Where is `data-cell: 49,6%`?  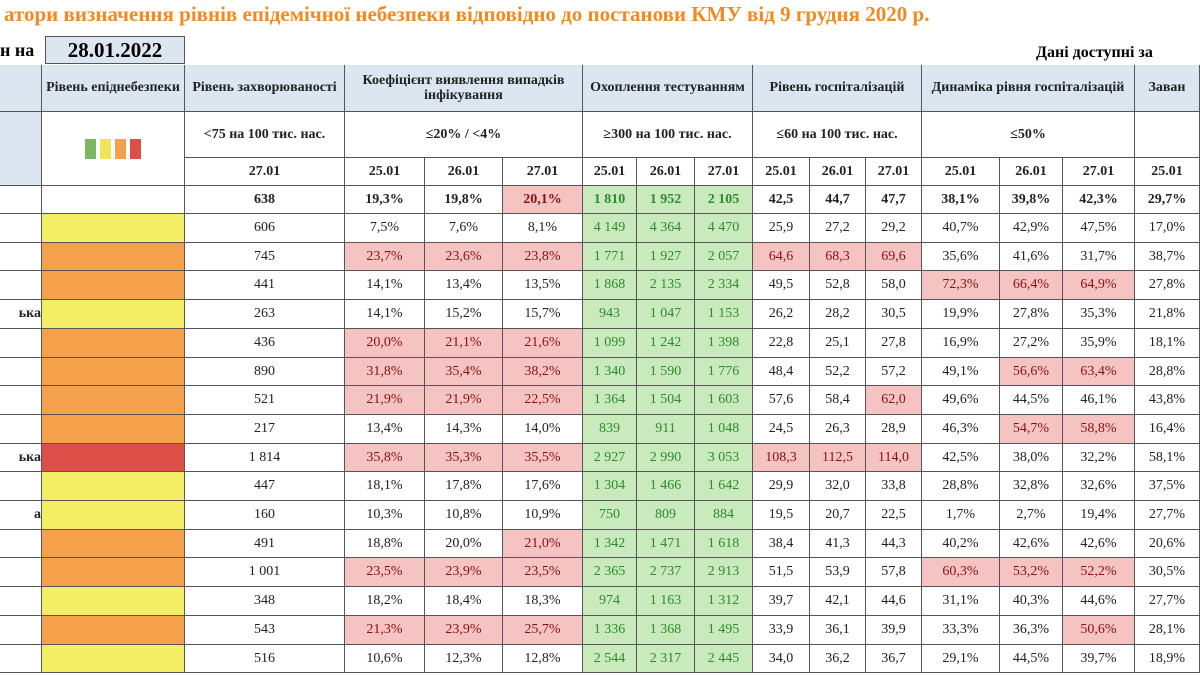
data-cell: 49,6% is located at coordinates (961, 400).